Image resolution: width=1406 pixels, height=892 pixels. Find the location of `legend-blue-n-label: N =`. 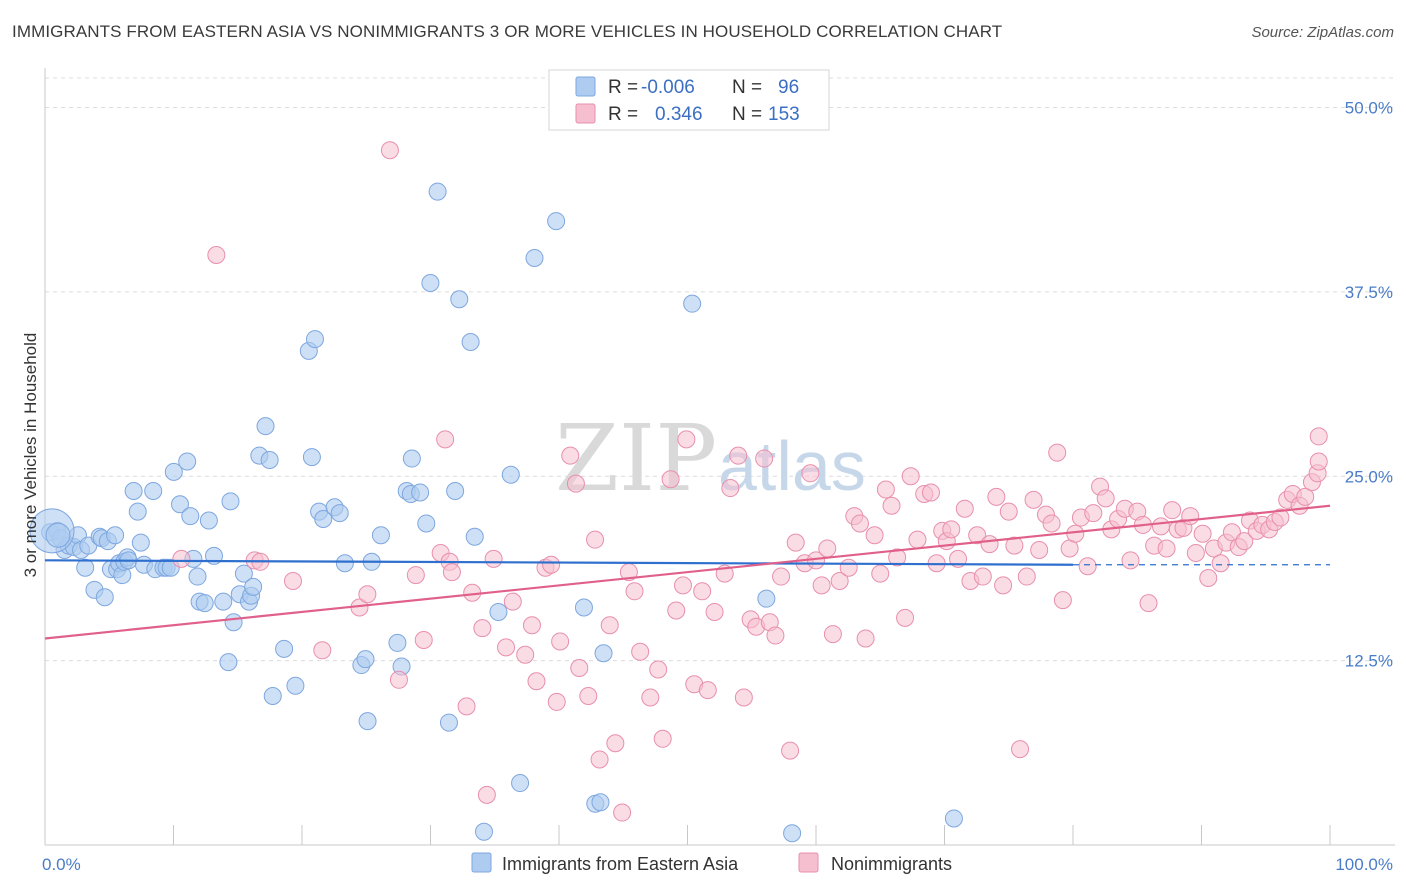

legend-blue-n-label: N = is located at coordinates (747, 87).